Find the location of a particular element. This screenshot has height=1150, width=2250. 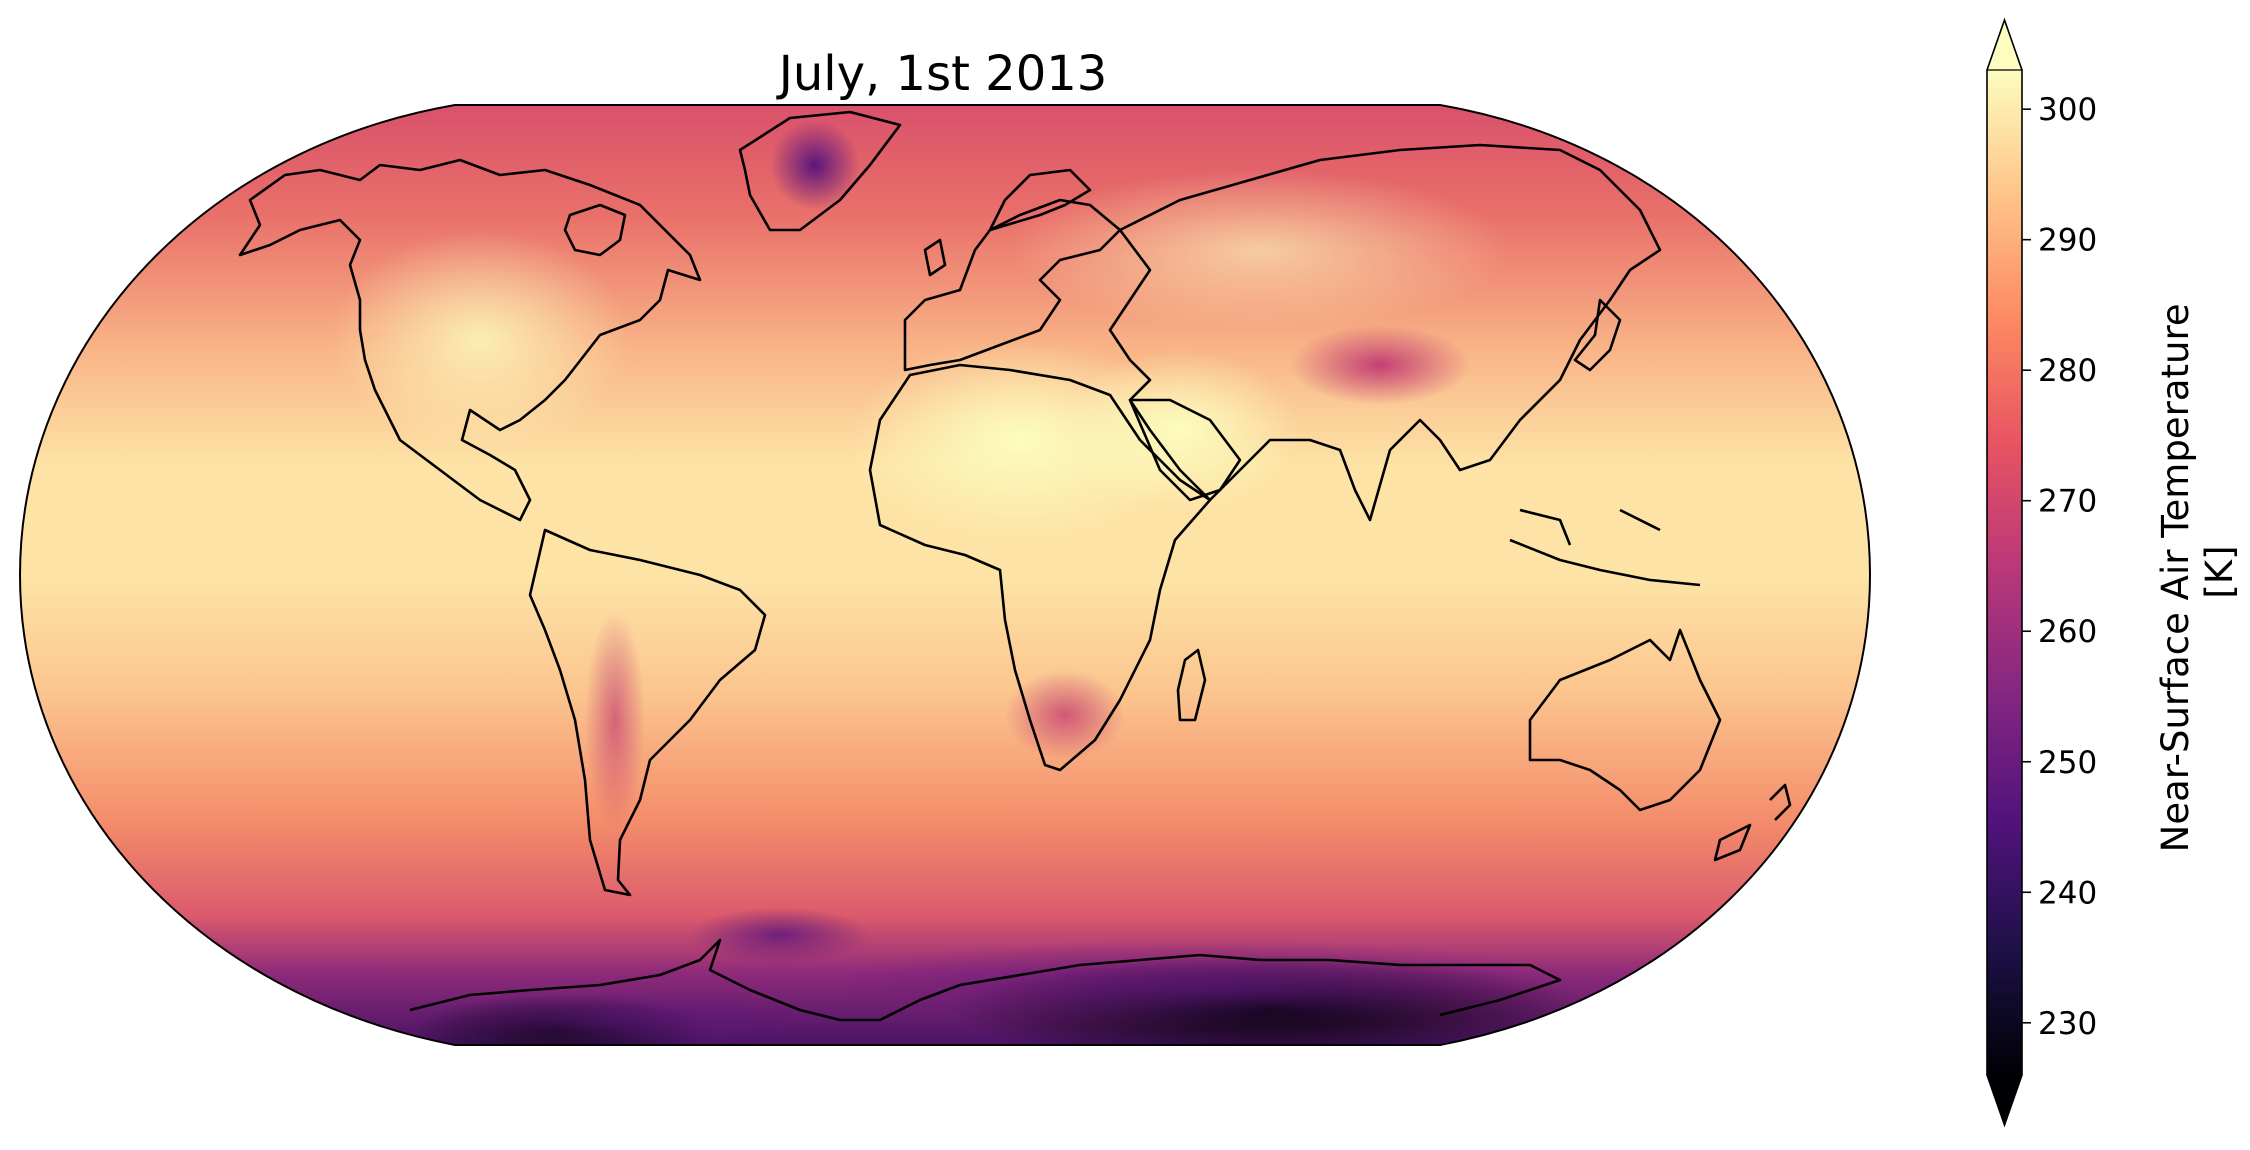

siberia-warm-region is located at coordinates (1260, 250).